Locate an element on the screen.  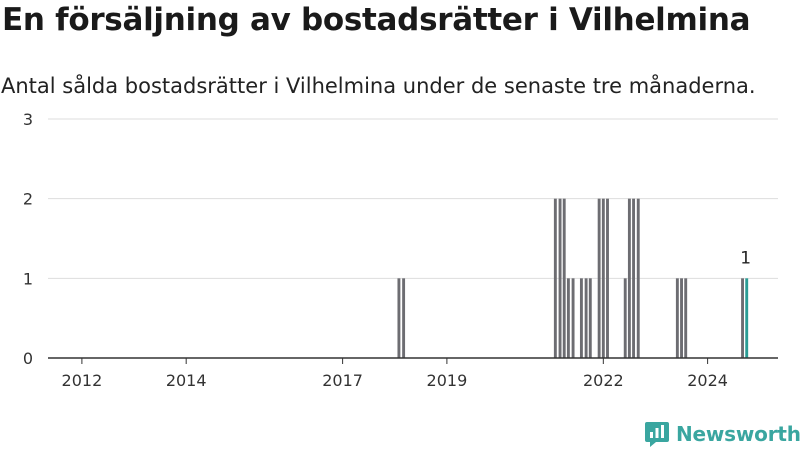
x-tick-label: 2012 is located at coordinates (82, 380).